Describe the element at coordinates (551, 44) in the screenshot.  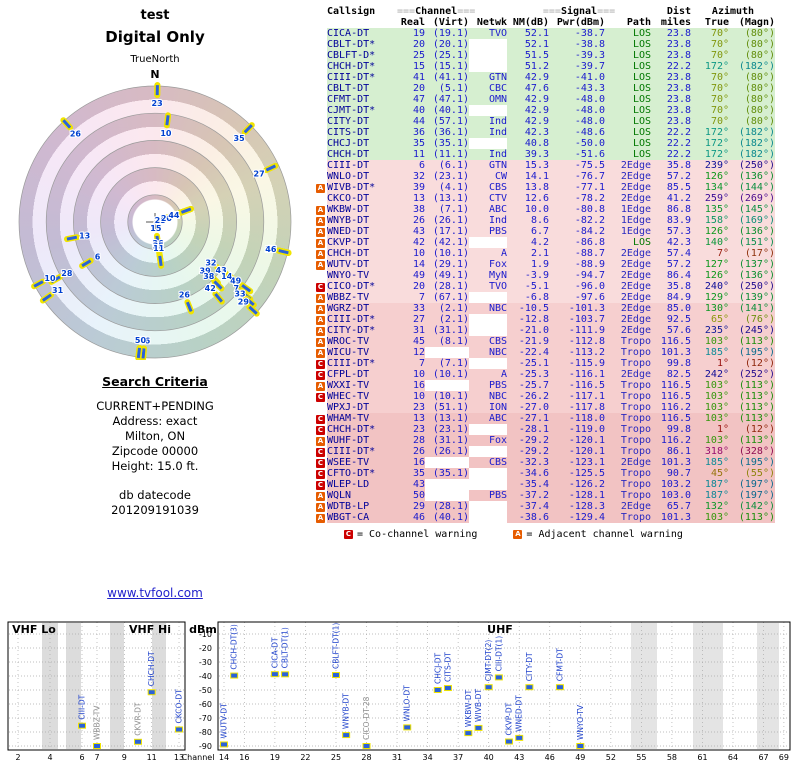
I see `table-row: CBLT-DT* 20 (20.1) 52.1 -38.8 LOS 23.8 70° (80°)` at that location.